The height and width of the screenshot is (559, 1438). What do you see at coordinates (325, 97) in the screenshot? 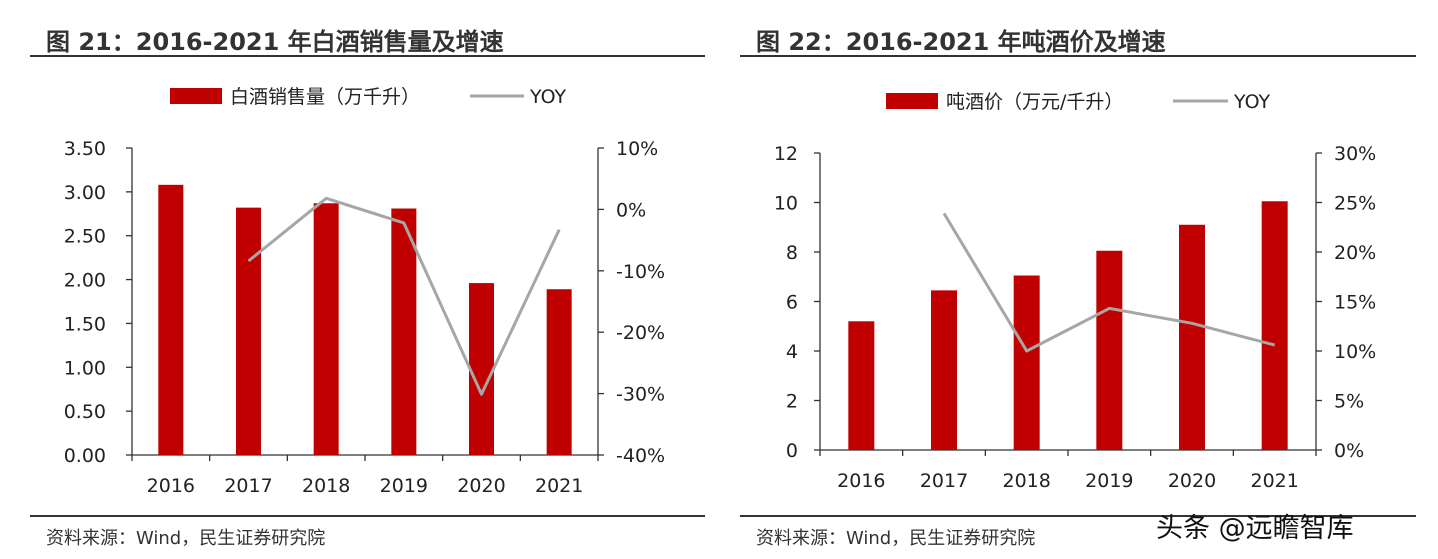
I see `legend-label-bar: 白酒销售量（万千升）` at bounding box center [325, 97].